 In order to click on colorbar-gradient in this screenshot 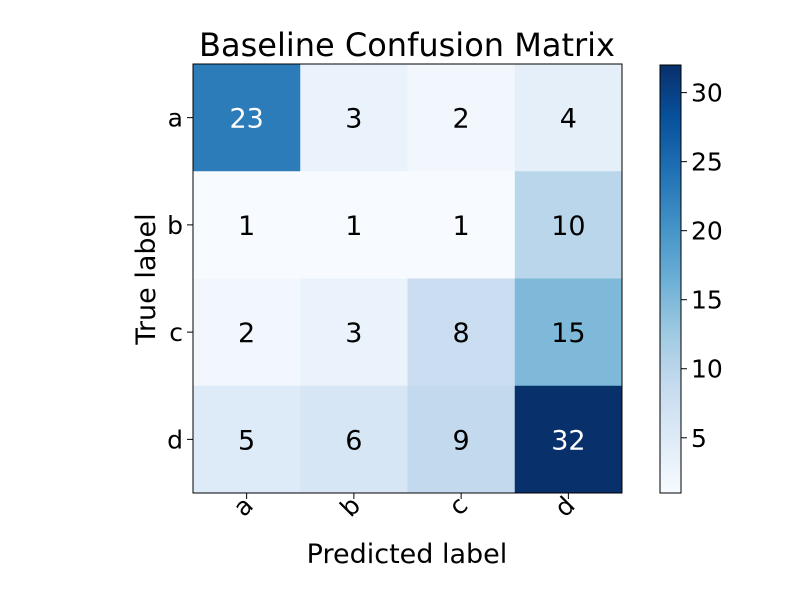, I will do `click(670, 279)`.